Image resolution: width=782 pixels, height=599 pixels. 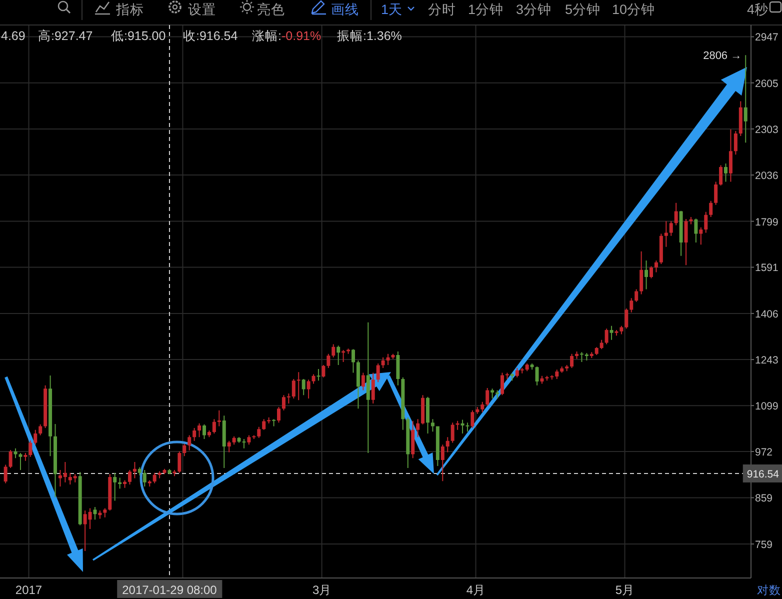 I want to click on y-tick-label: 2947, so click(x=767, y=38).